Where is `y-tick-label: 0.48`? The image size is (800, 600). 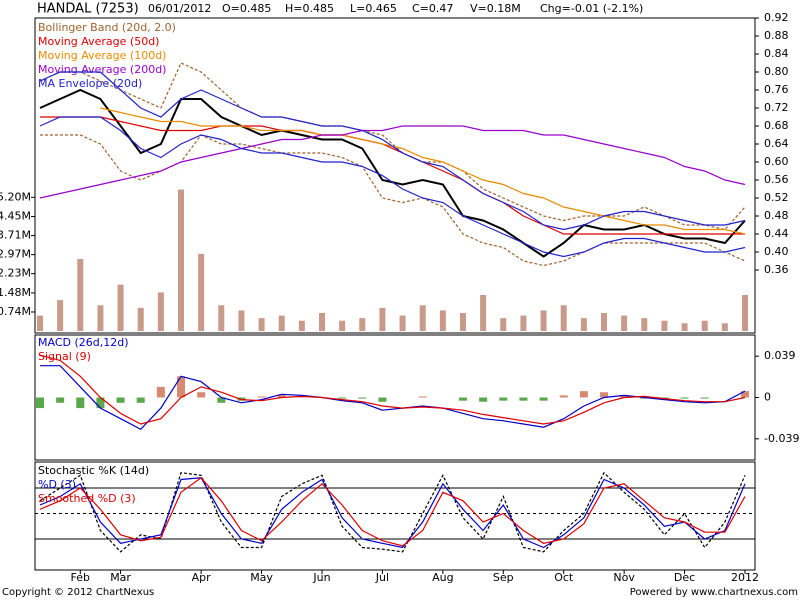 y-tick-label: 0.48 is located at coordinates (776, 215).